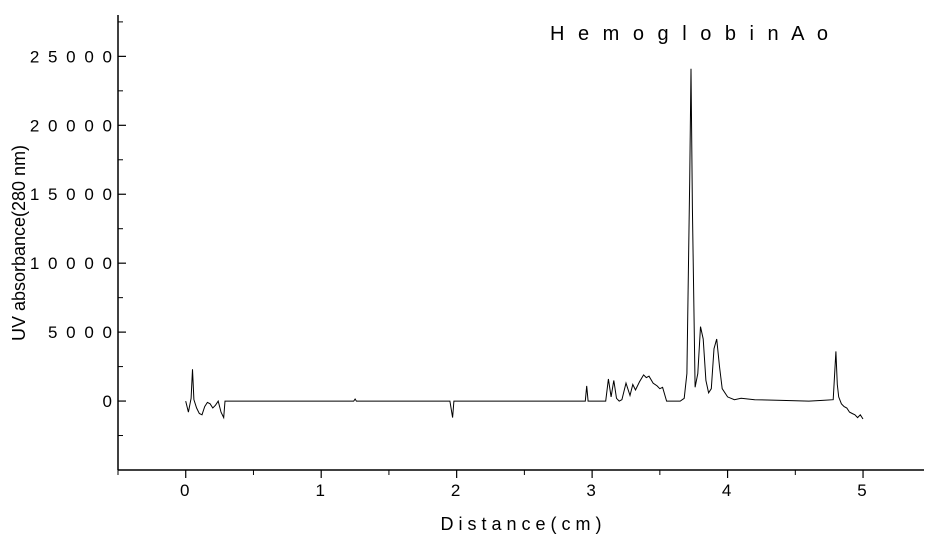  I want to click on x-ticks: 0 1 2 3 4 5, so click(492, 485).